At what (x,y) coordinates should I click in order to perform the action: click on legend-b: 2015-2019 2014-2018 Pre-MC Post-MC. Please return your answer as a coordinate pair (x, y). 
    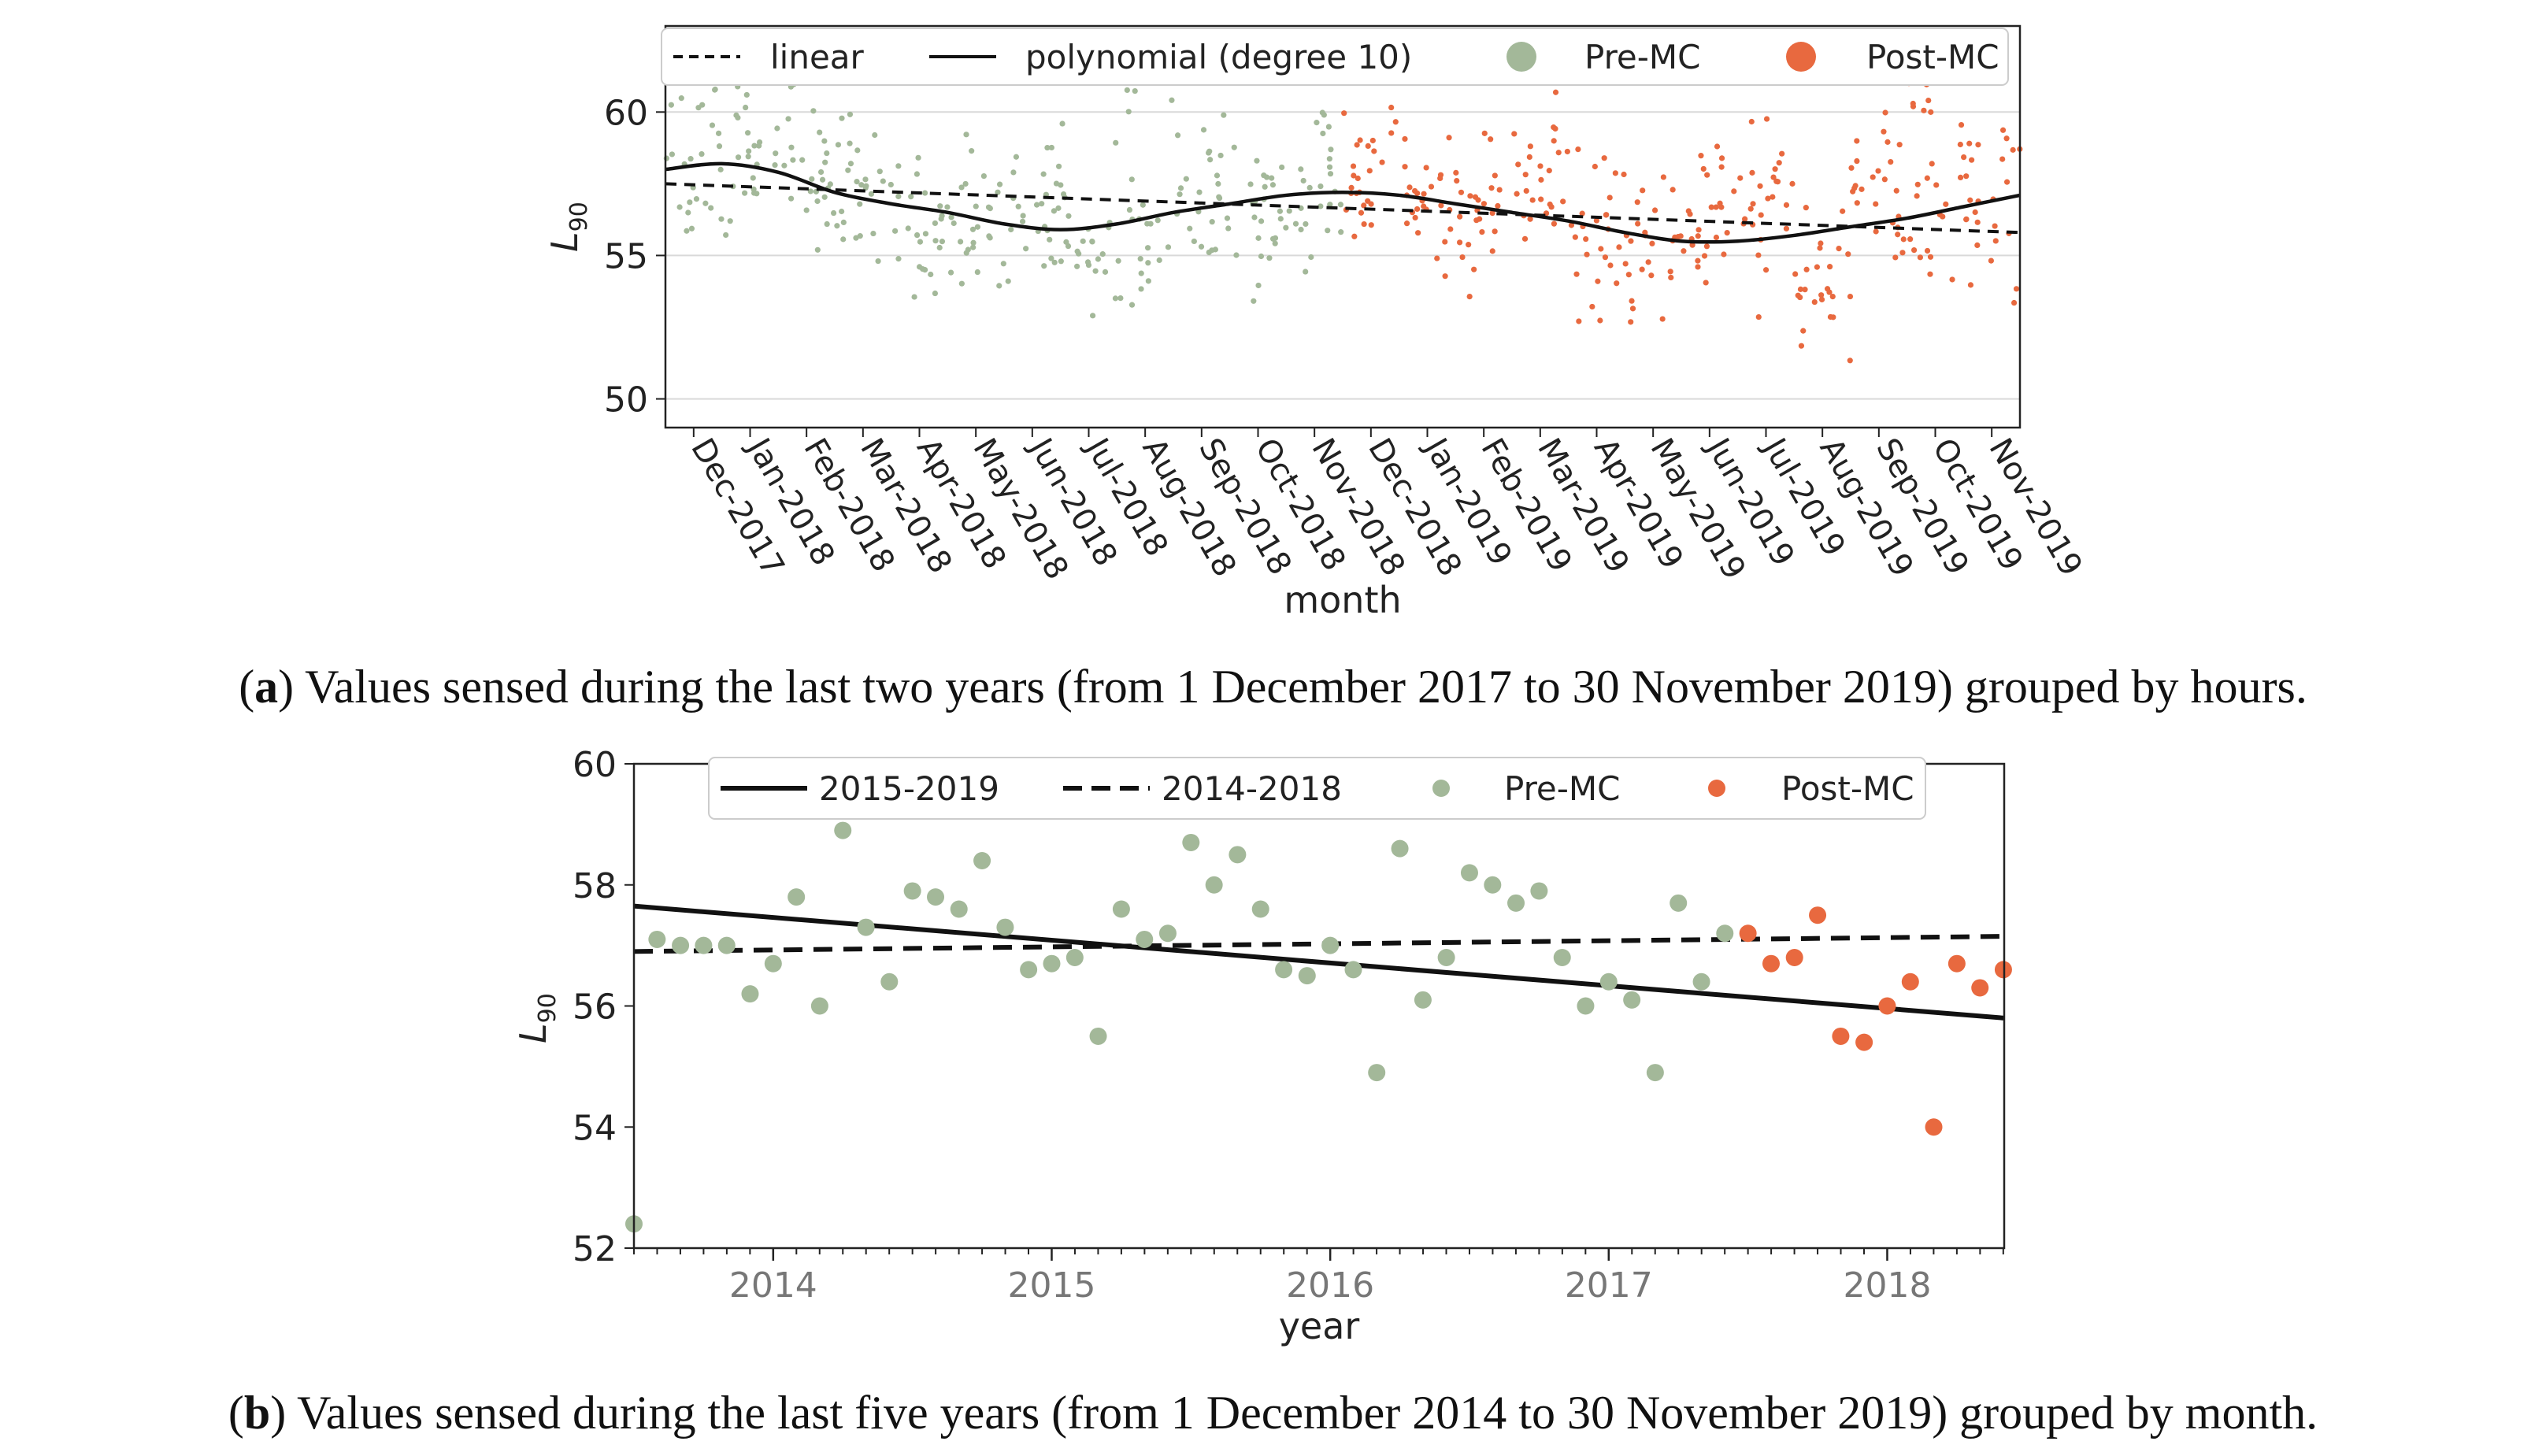
    Looking at the image, I should click on (1317, 788).